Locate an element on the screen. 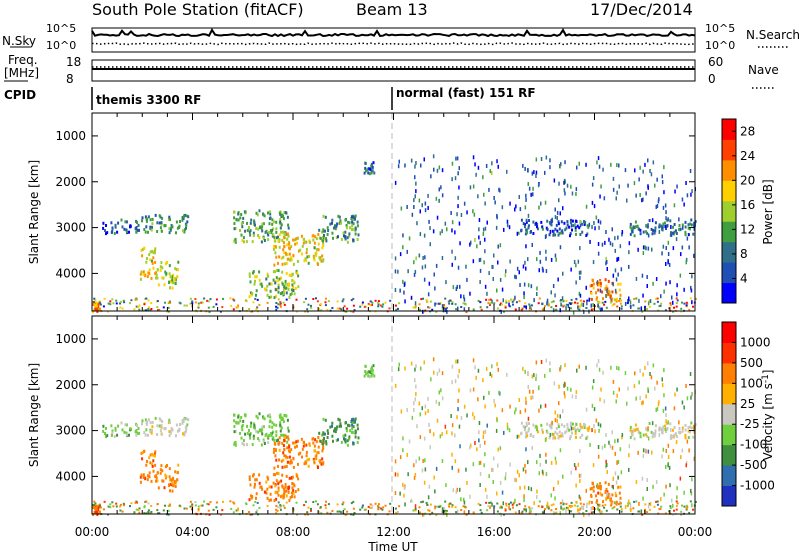 Image resolution: width=800 pixels, height=554 pixels. freq-label-line2: [MHz] is located at coordinates (21, 73).